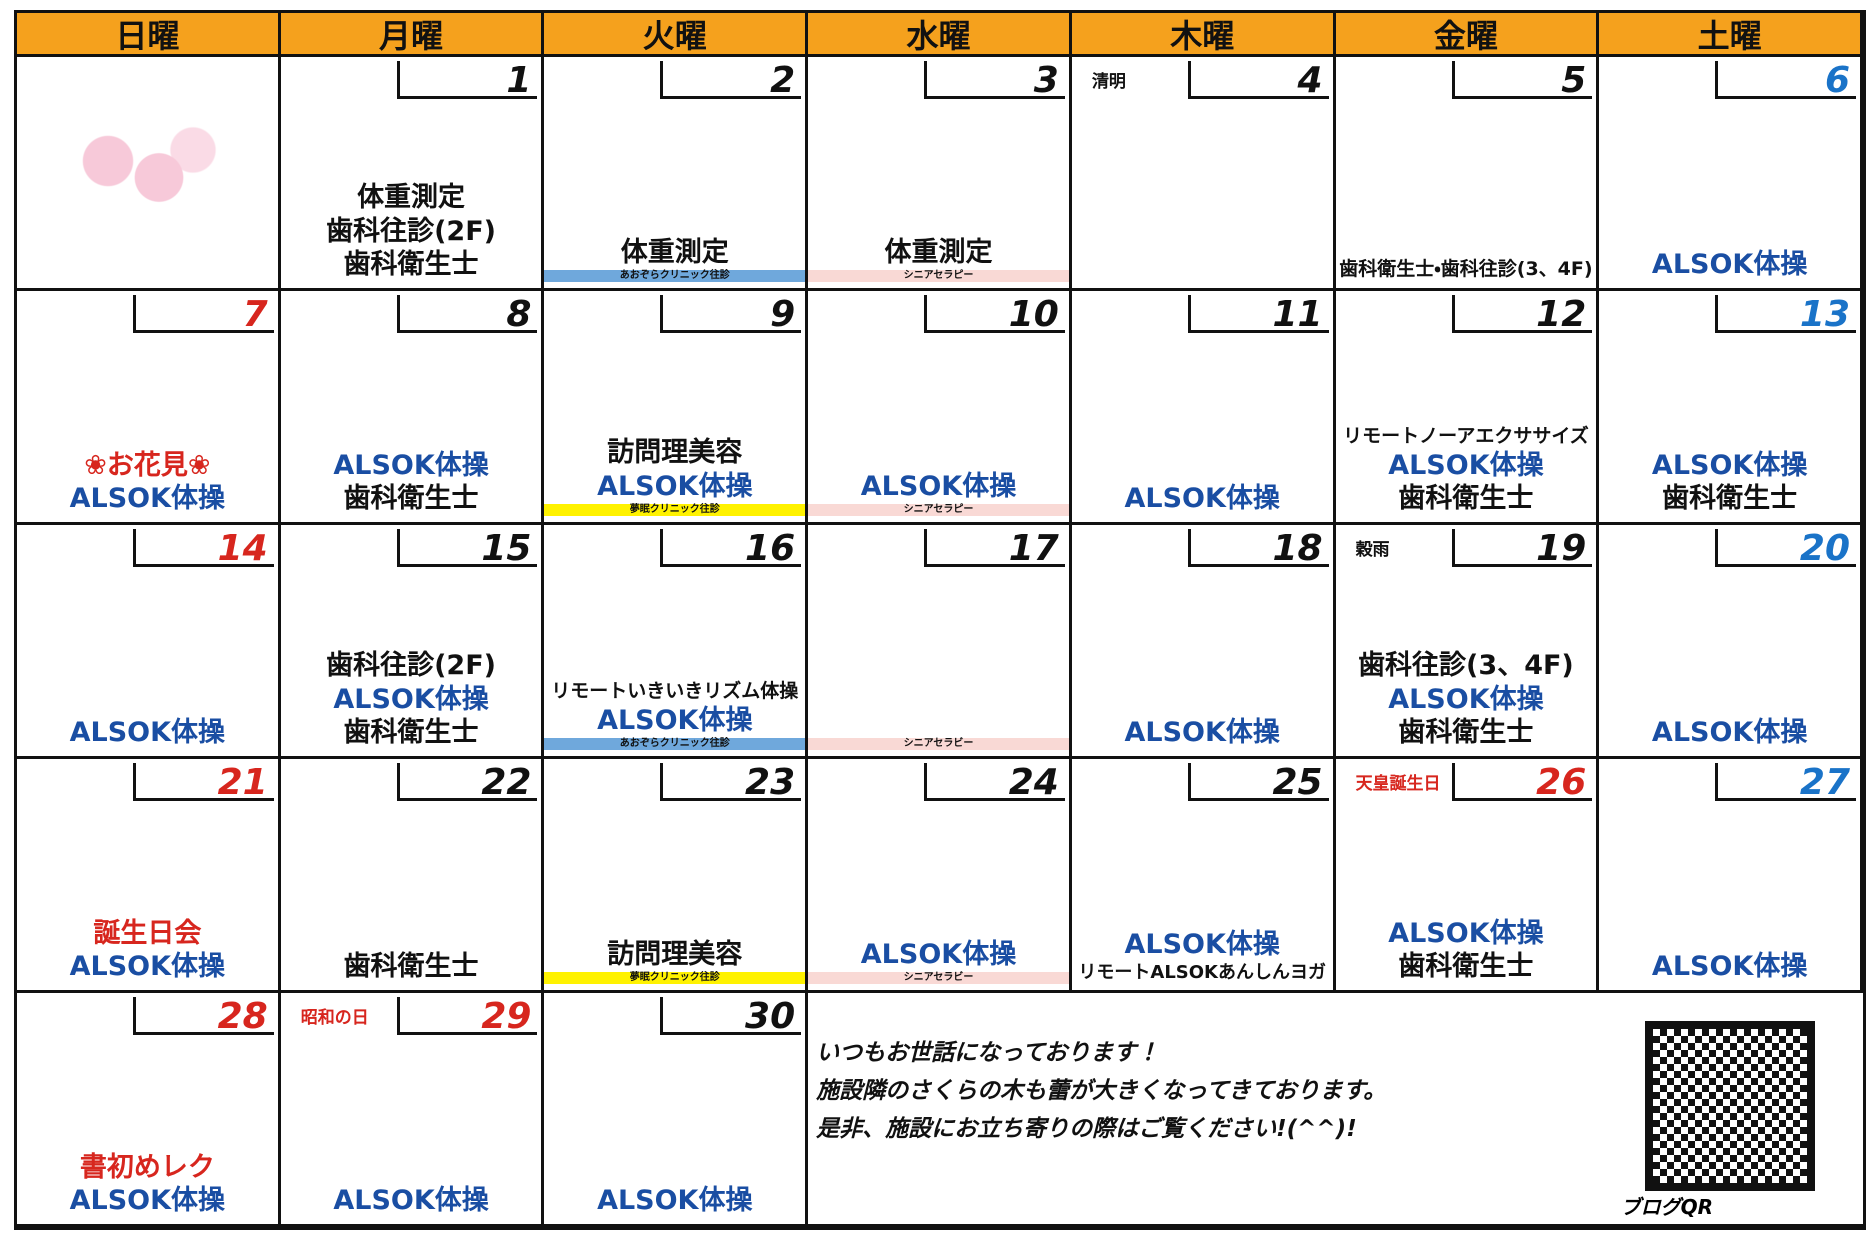  I want to click on weekday-header: 金曜, so click(1467, 35).